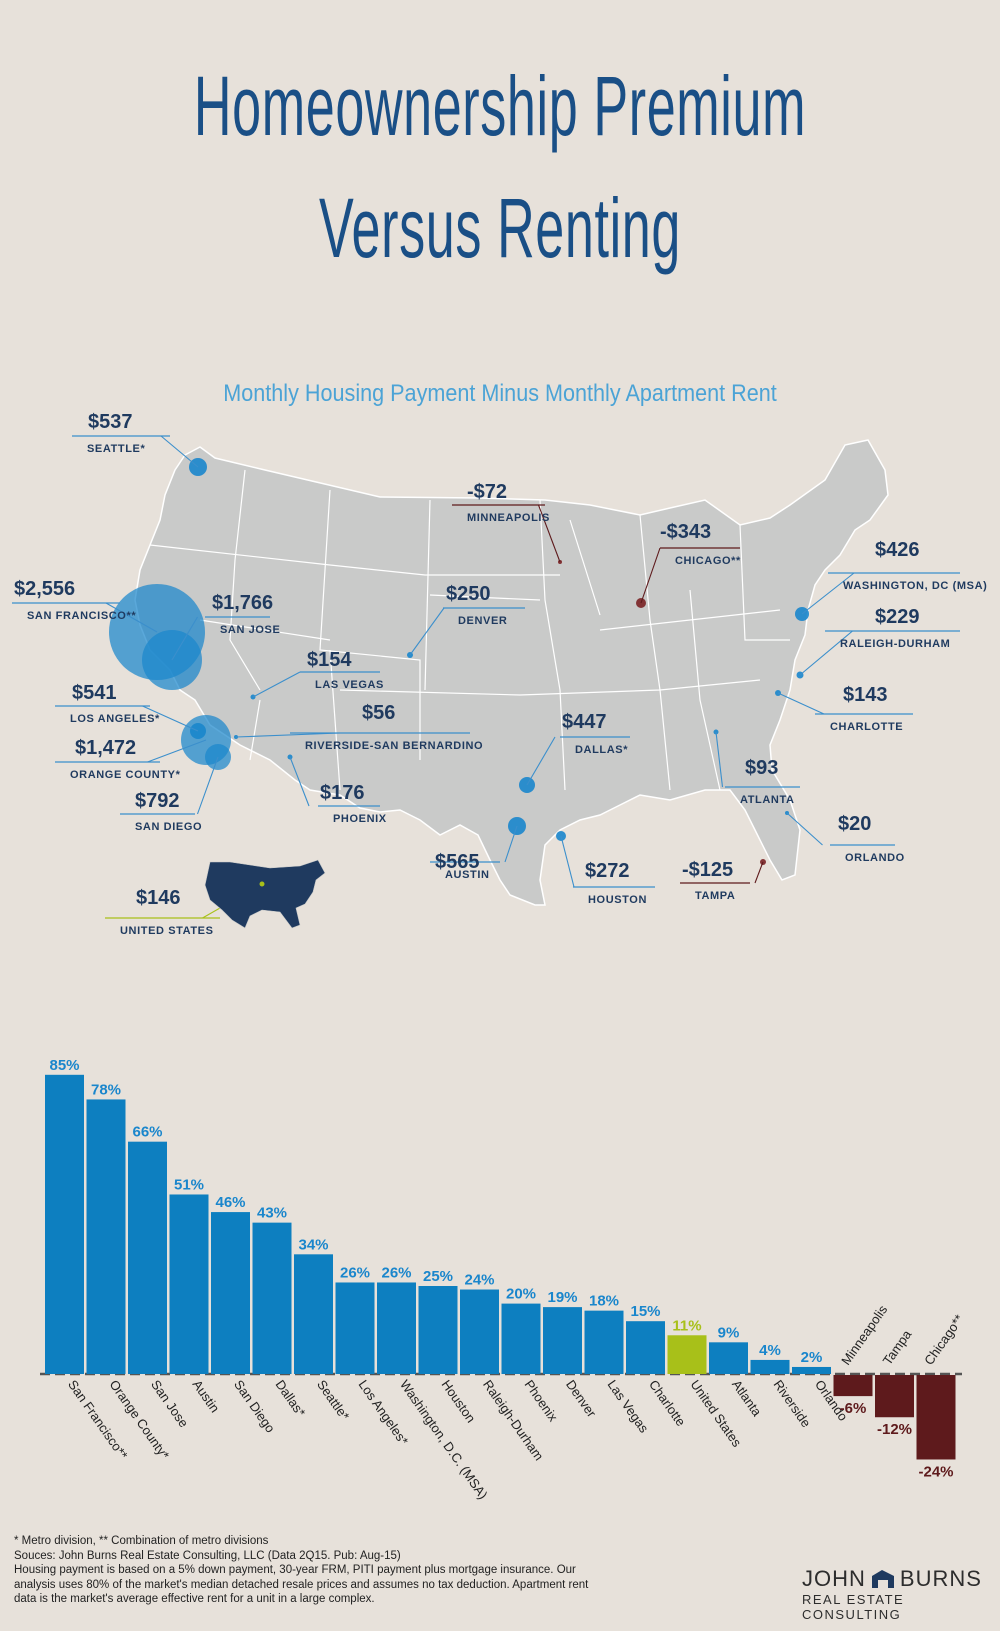  Describe the element at coordinates (469, 630) in the screenshot. I see `state-borders` at that location.